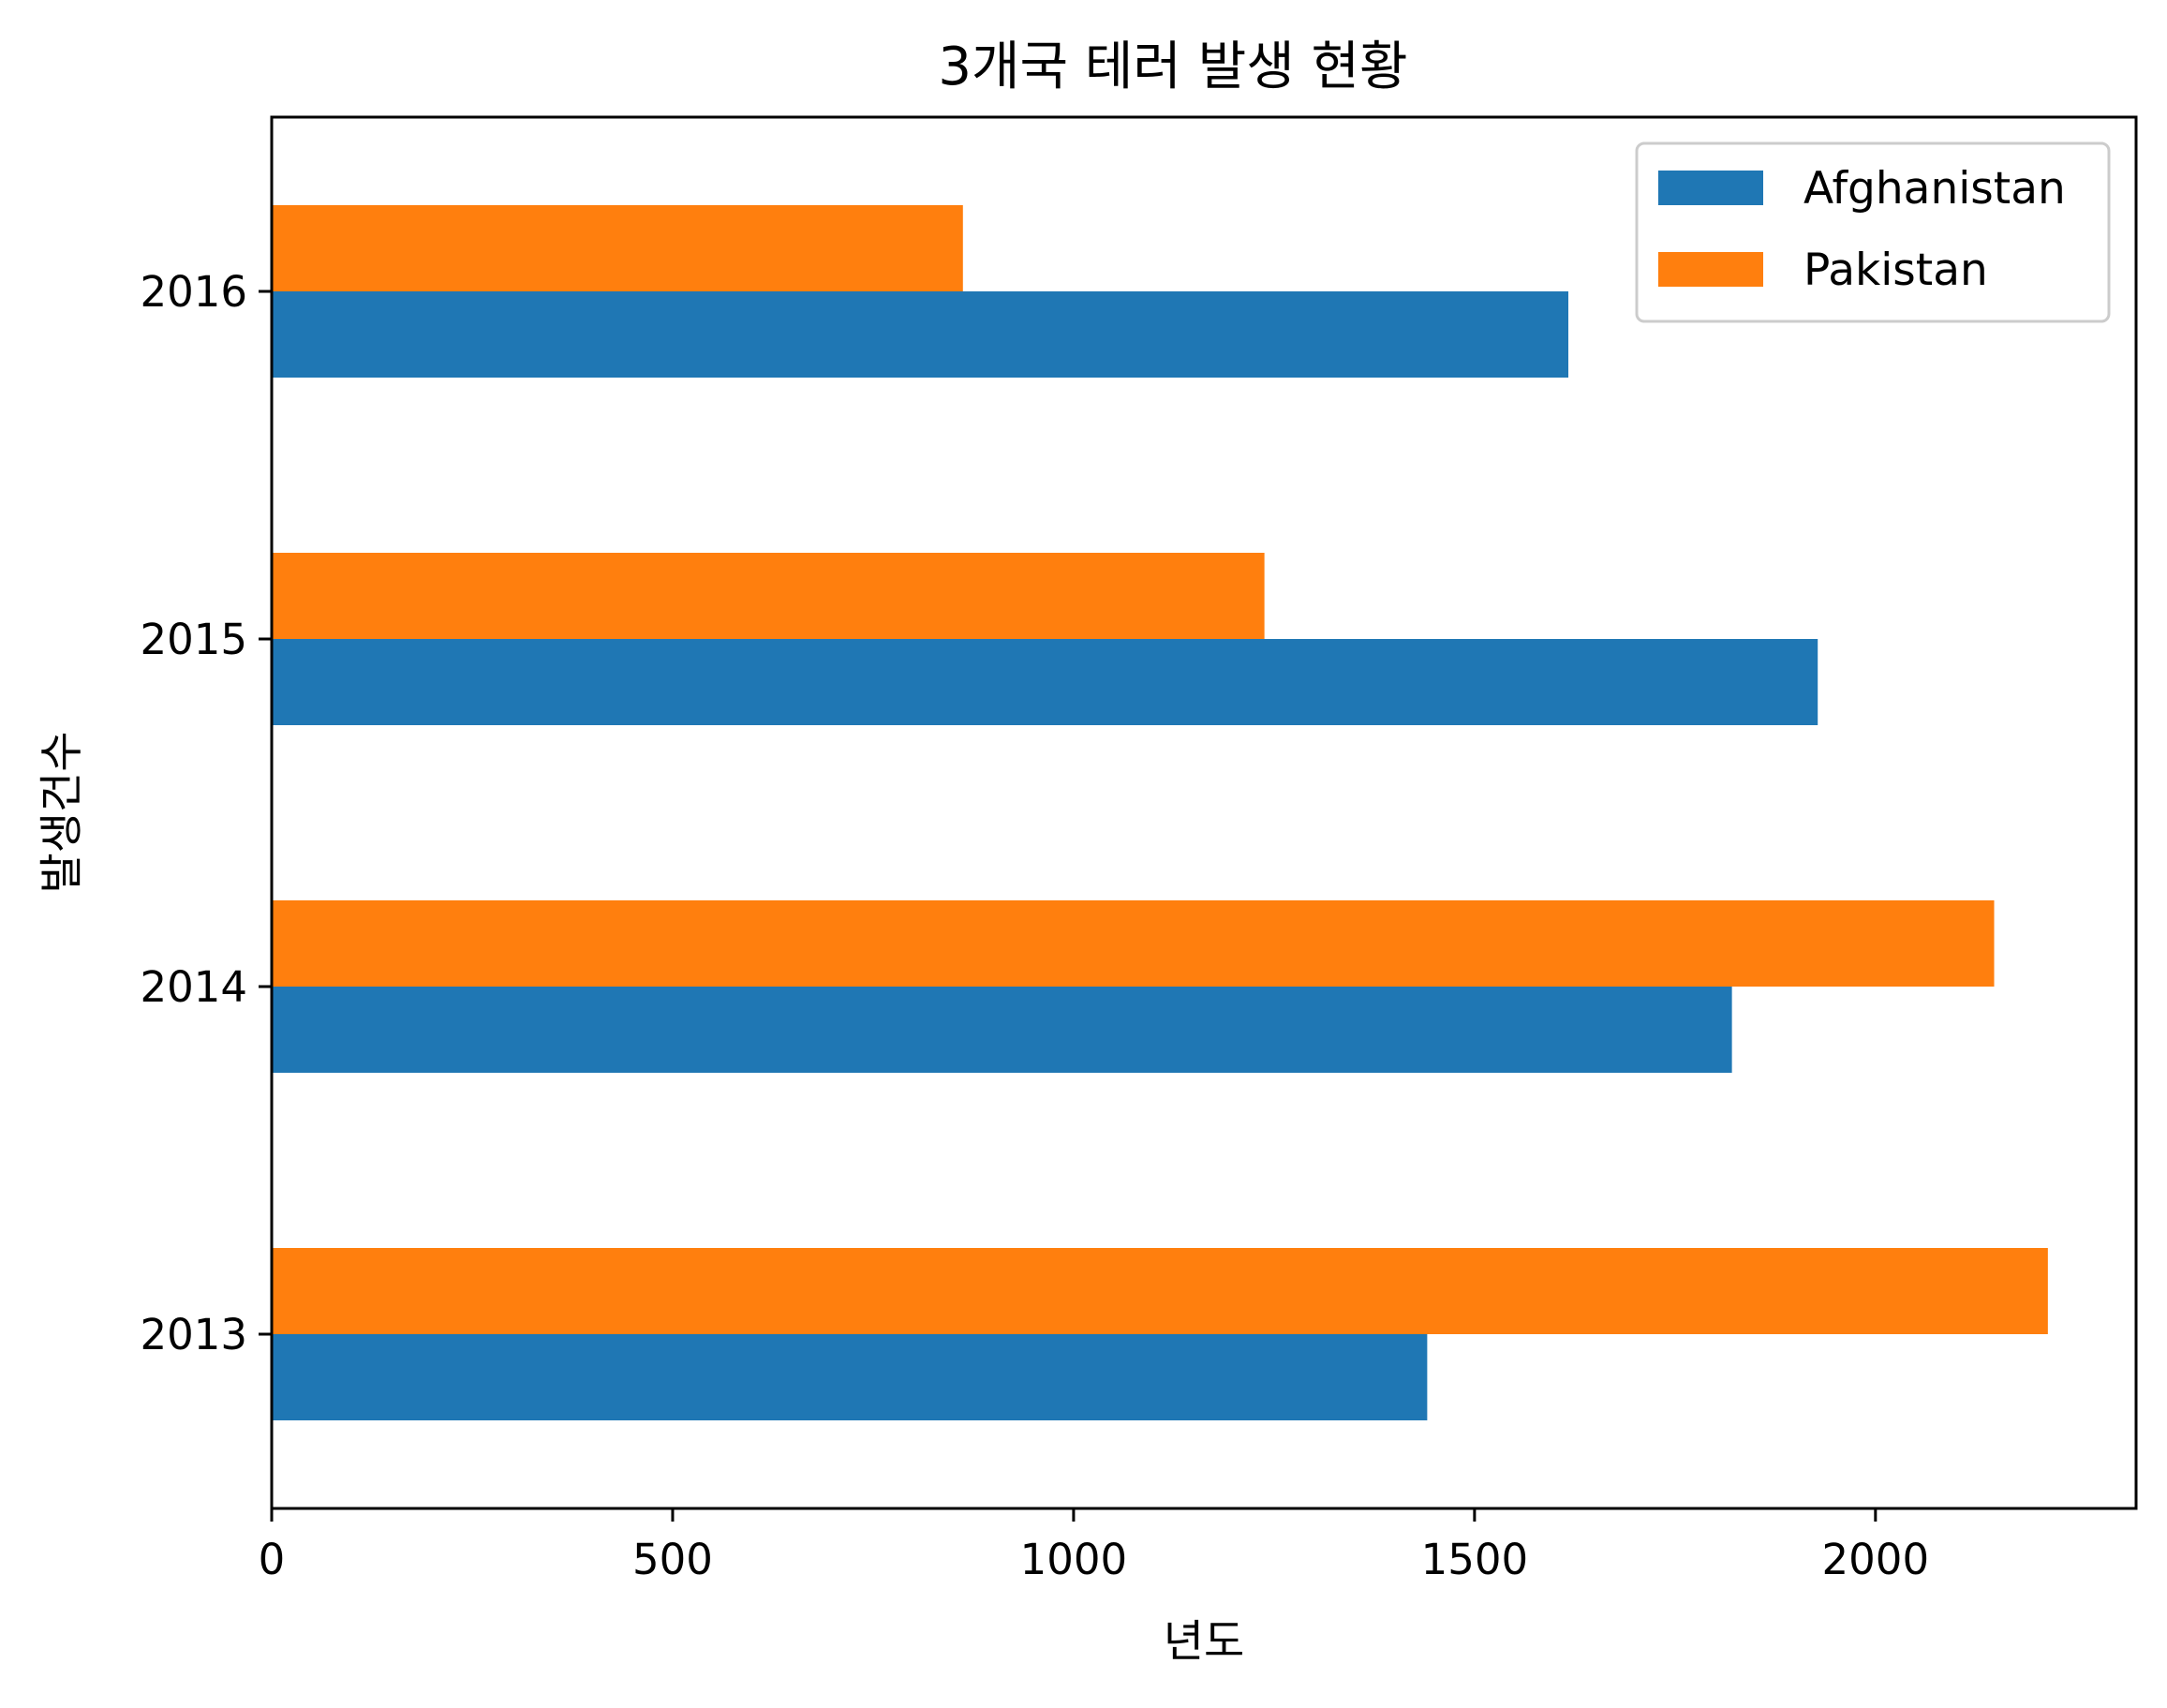 This screenshot has width=2167, height=1708. What do you see at coordinates (1002, 1030) in the screenshot?
I see `bar-afghanistan-2014` at bounding box center [1002, 1030].